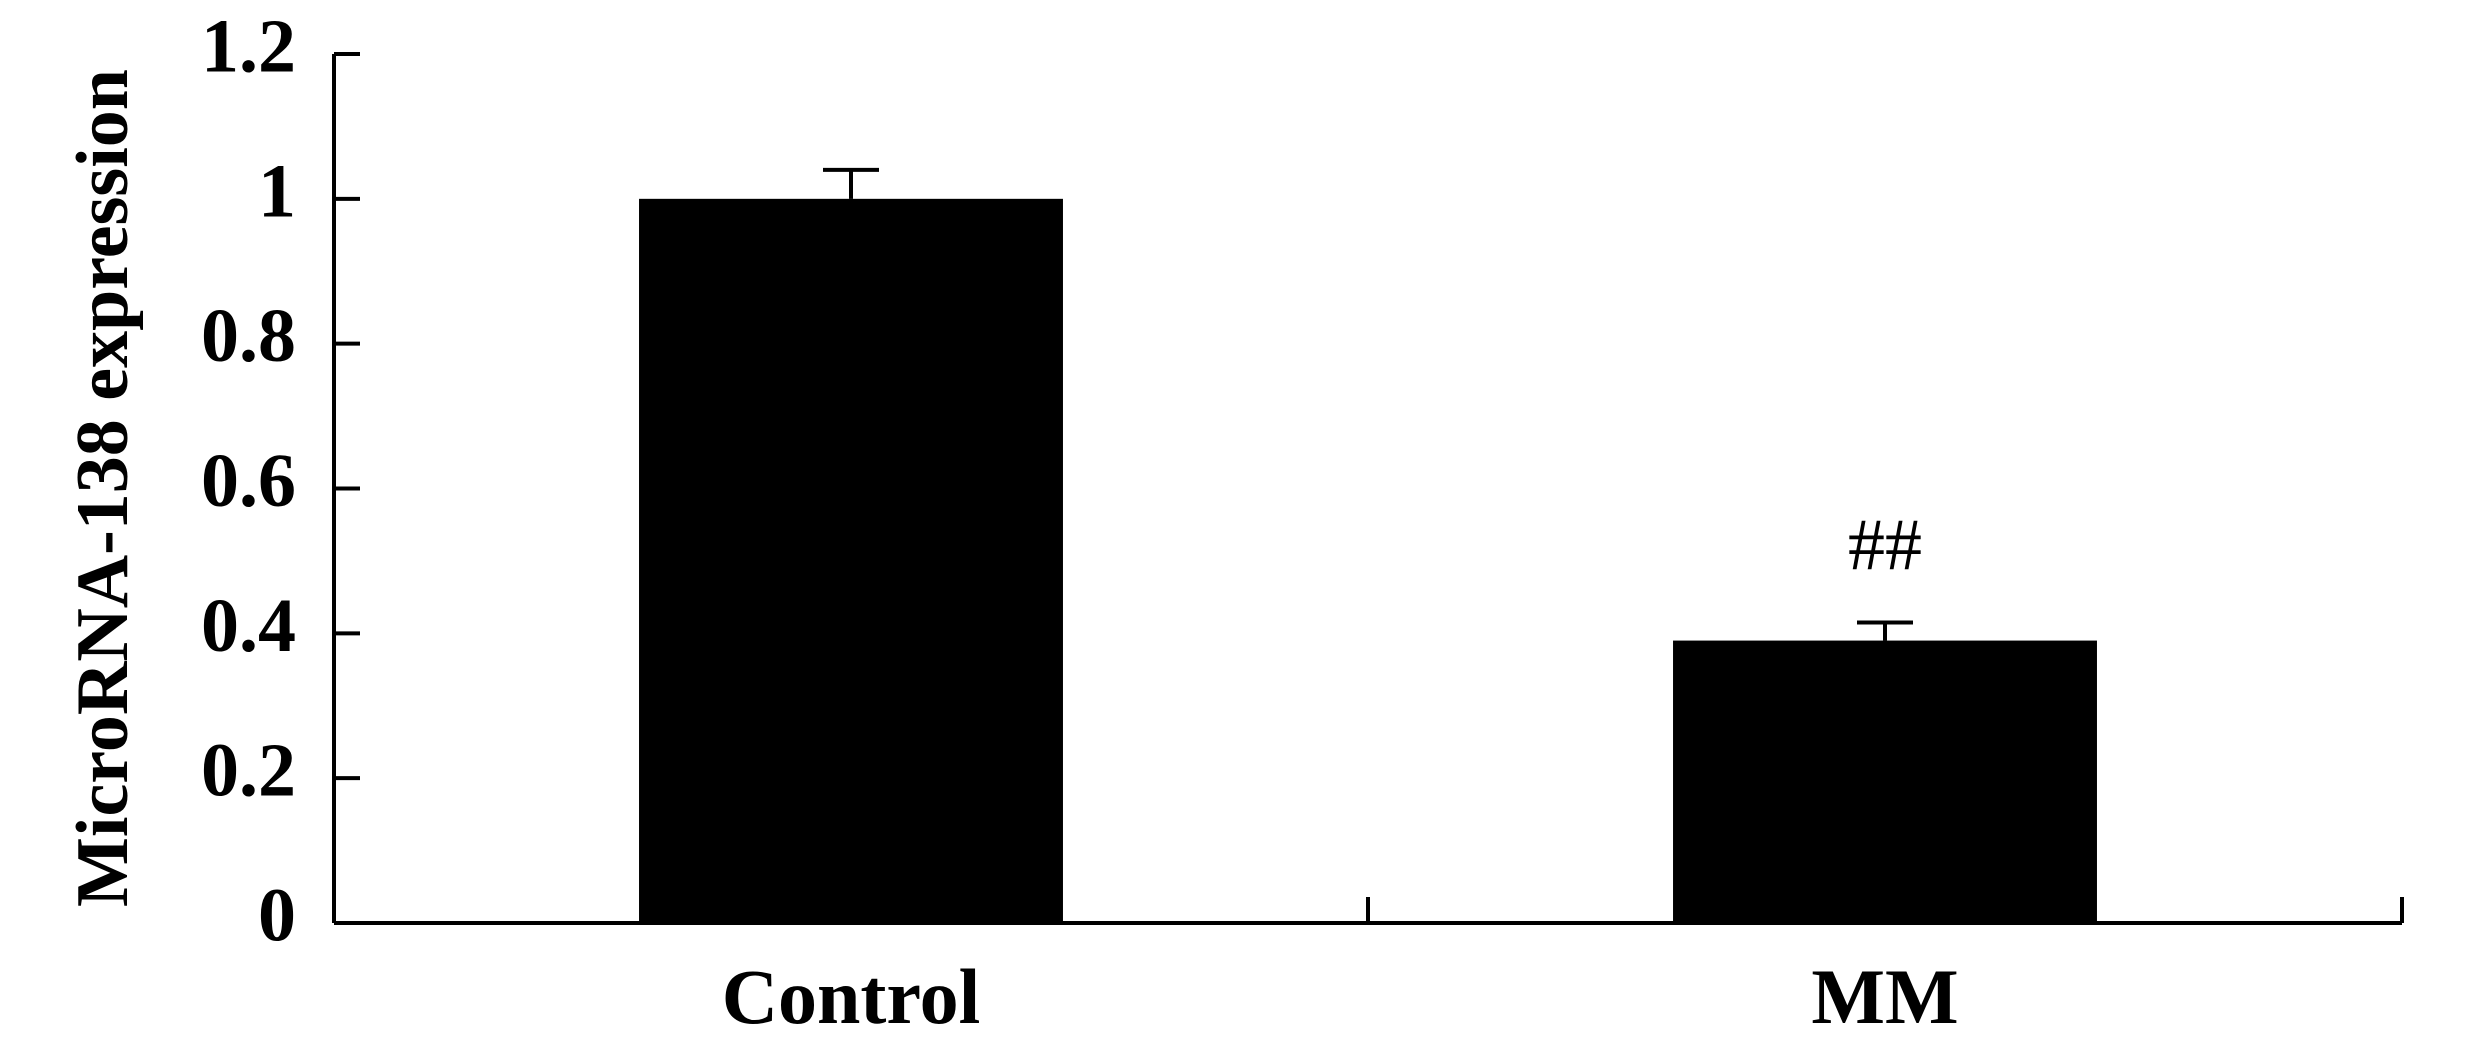  I want to click on y-tick-label: 0.6, so click(248, 481).